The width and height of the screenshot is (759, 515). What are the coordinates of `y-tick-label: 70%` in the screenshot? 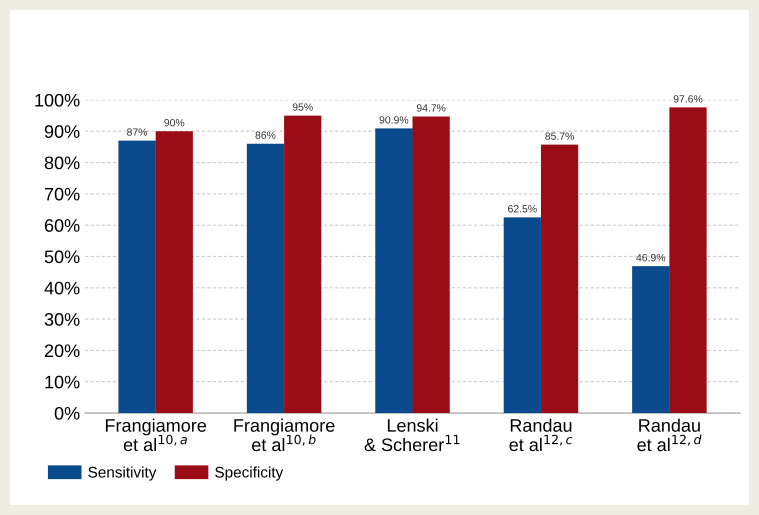 It's located at (62, 194).